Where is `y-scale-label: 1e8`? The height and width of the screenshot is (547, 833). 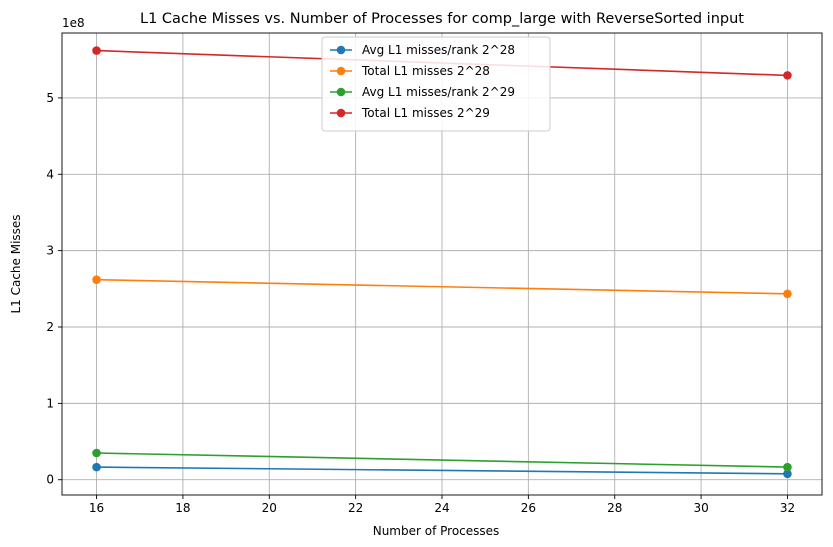
y-scale-label: 1e8 is located at coordinates (73, 23).